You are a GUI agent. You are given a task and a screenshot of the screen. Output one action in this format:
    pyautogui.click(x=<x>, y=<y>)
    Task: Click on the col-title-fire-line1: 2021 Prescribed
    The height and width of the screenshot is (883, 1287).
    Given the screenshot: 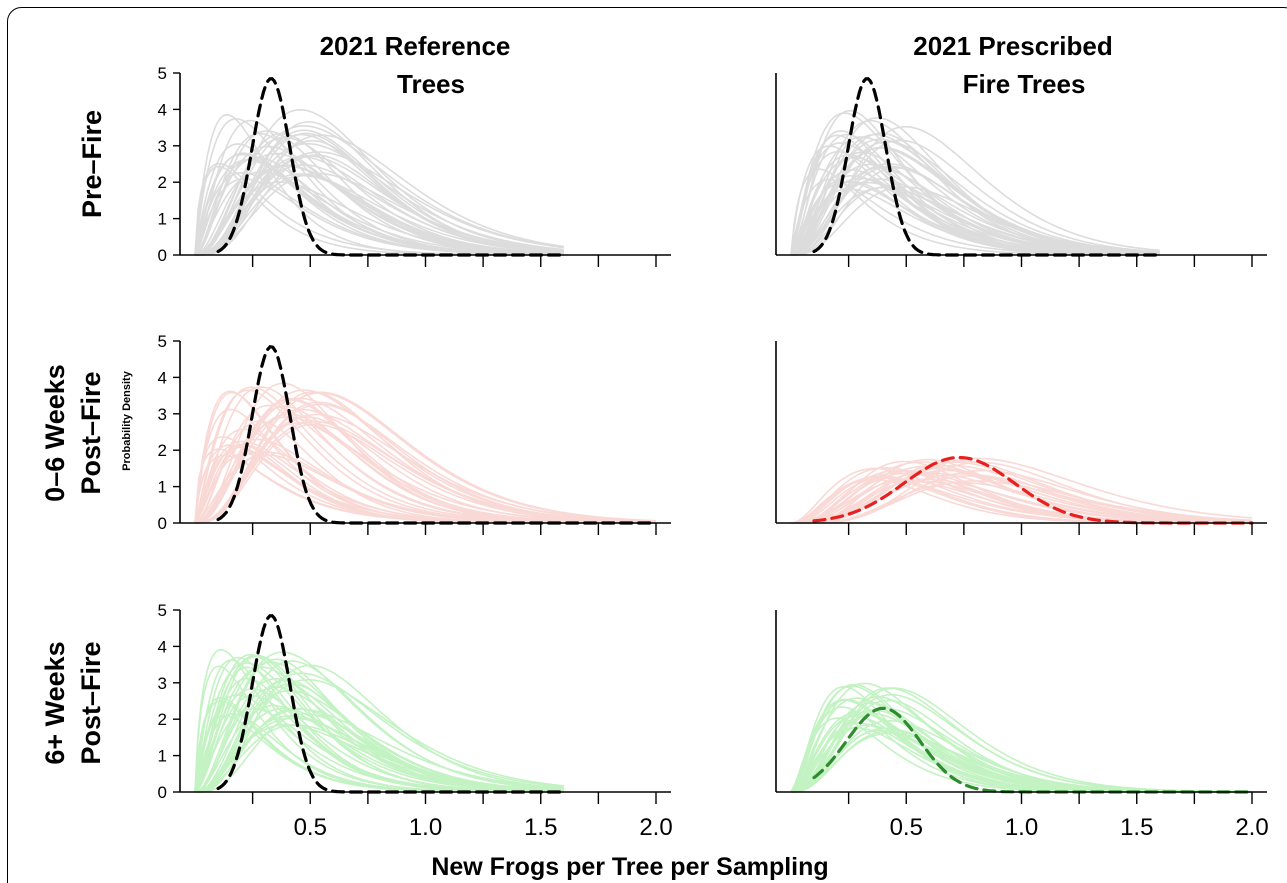 What is the action you would take?
    pyautogui.click(x=1012, y=46)
    